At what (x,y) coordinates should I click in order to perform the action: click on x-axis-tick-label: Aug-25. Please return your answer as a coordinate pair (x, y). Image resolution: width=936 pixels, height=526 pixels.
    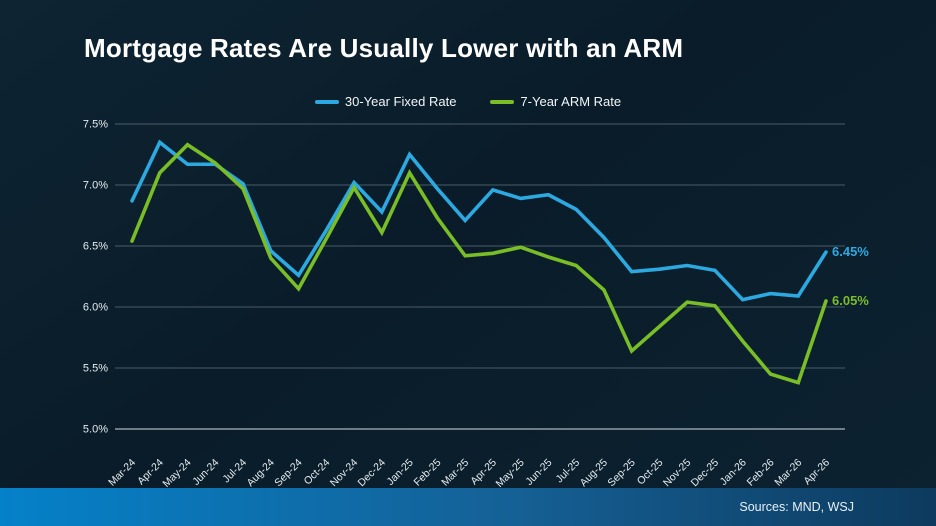
    Looking at the image, I should click on (594, 473).